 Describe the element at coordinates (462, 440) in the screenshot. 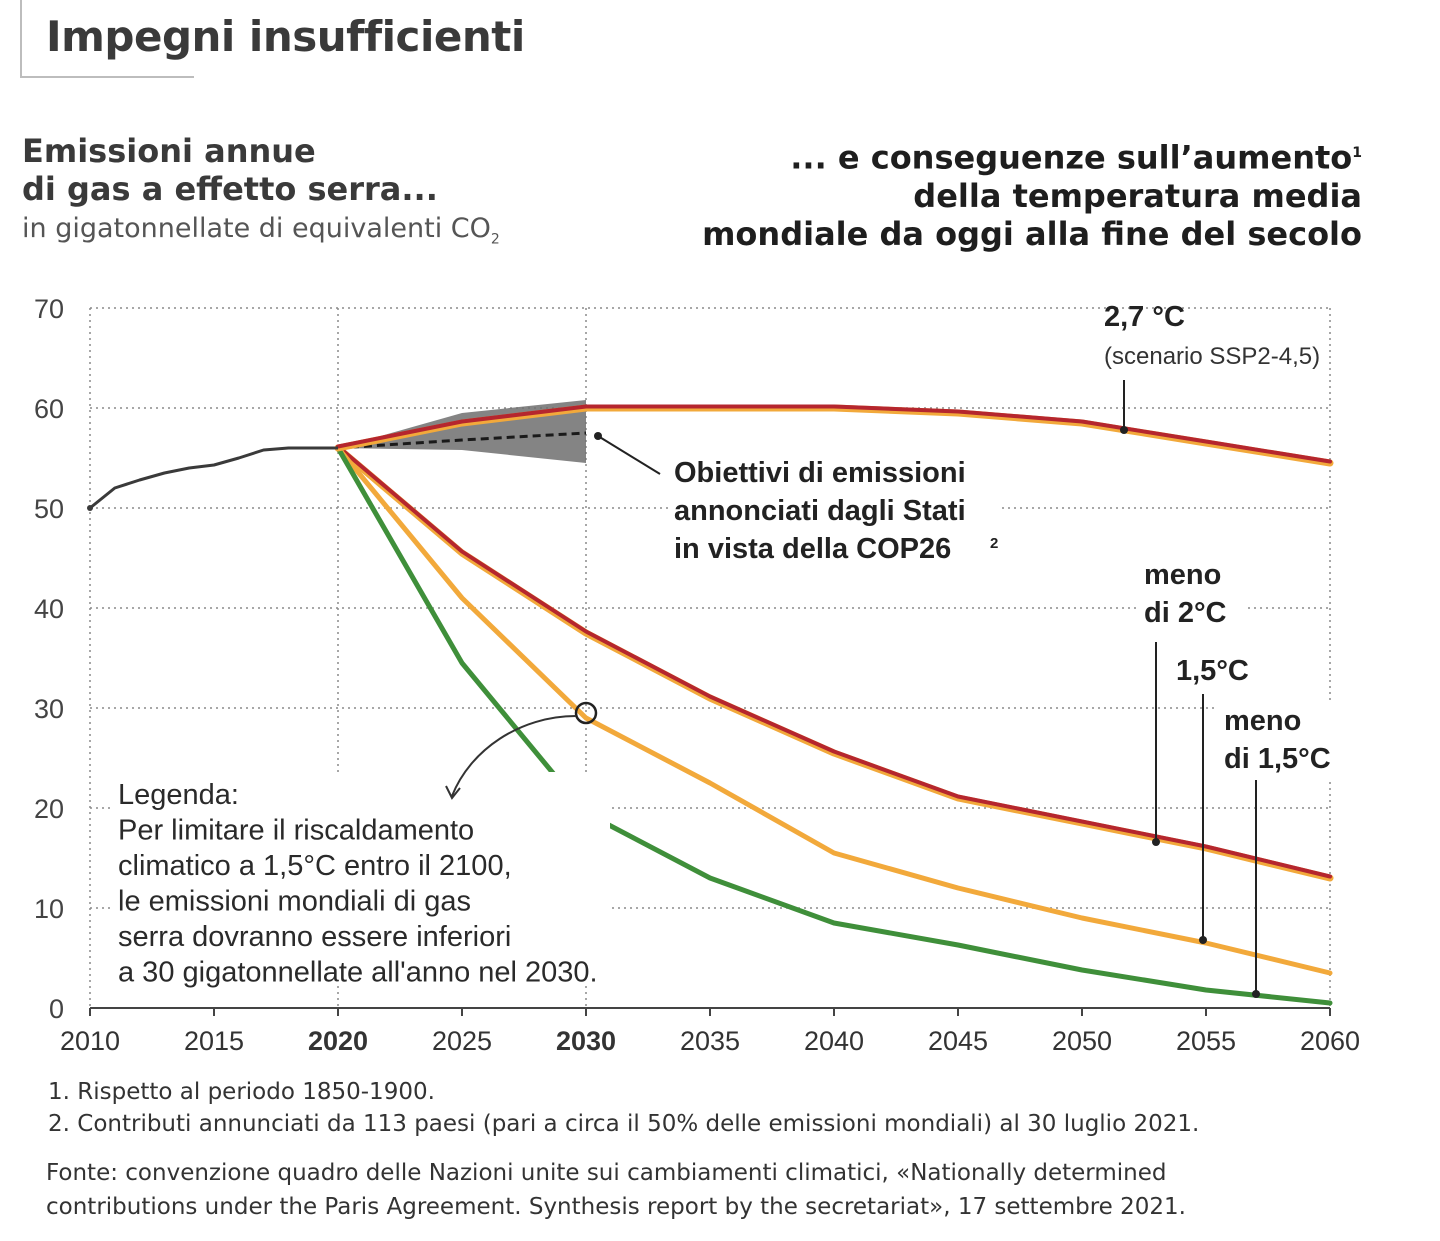

I see `ndc-median-line` at that location.